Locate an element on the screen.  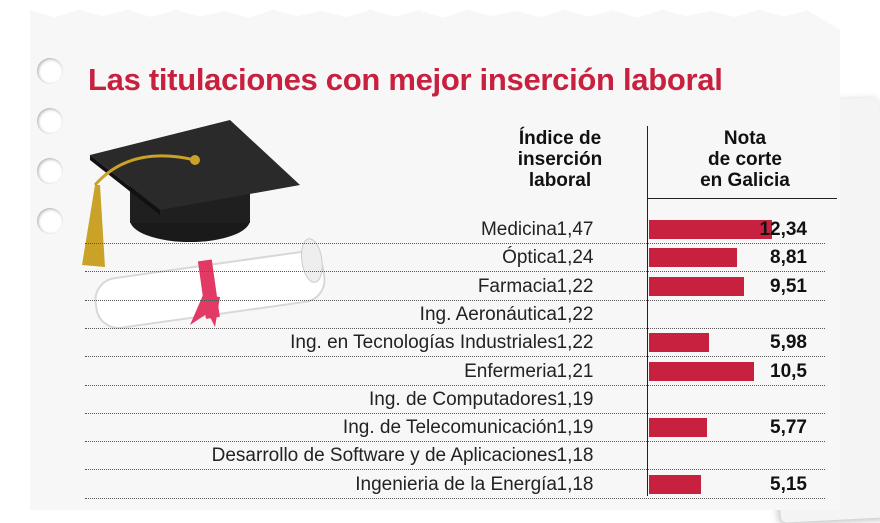
header-note: Nota de corte en Galicia is located at coordinates (745, 159).